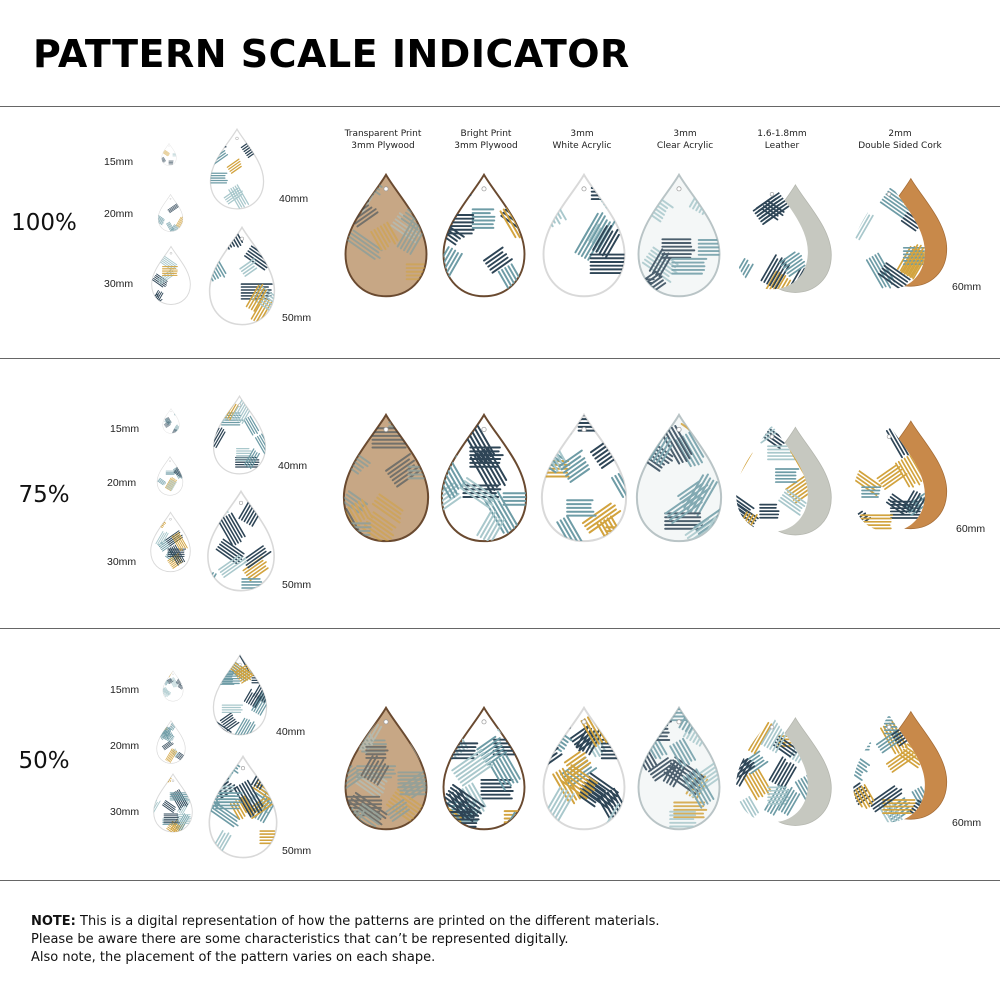 This screenshot has height=1000, width=1000. I want to click on material-header: 1.6-1.8mm Leather, so click(782, 140).